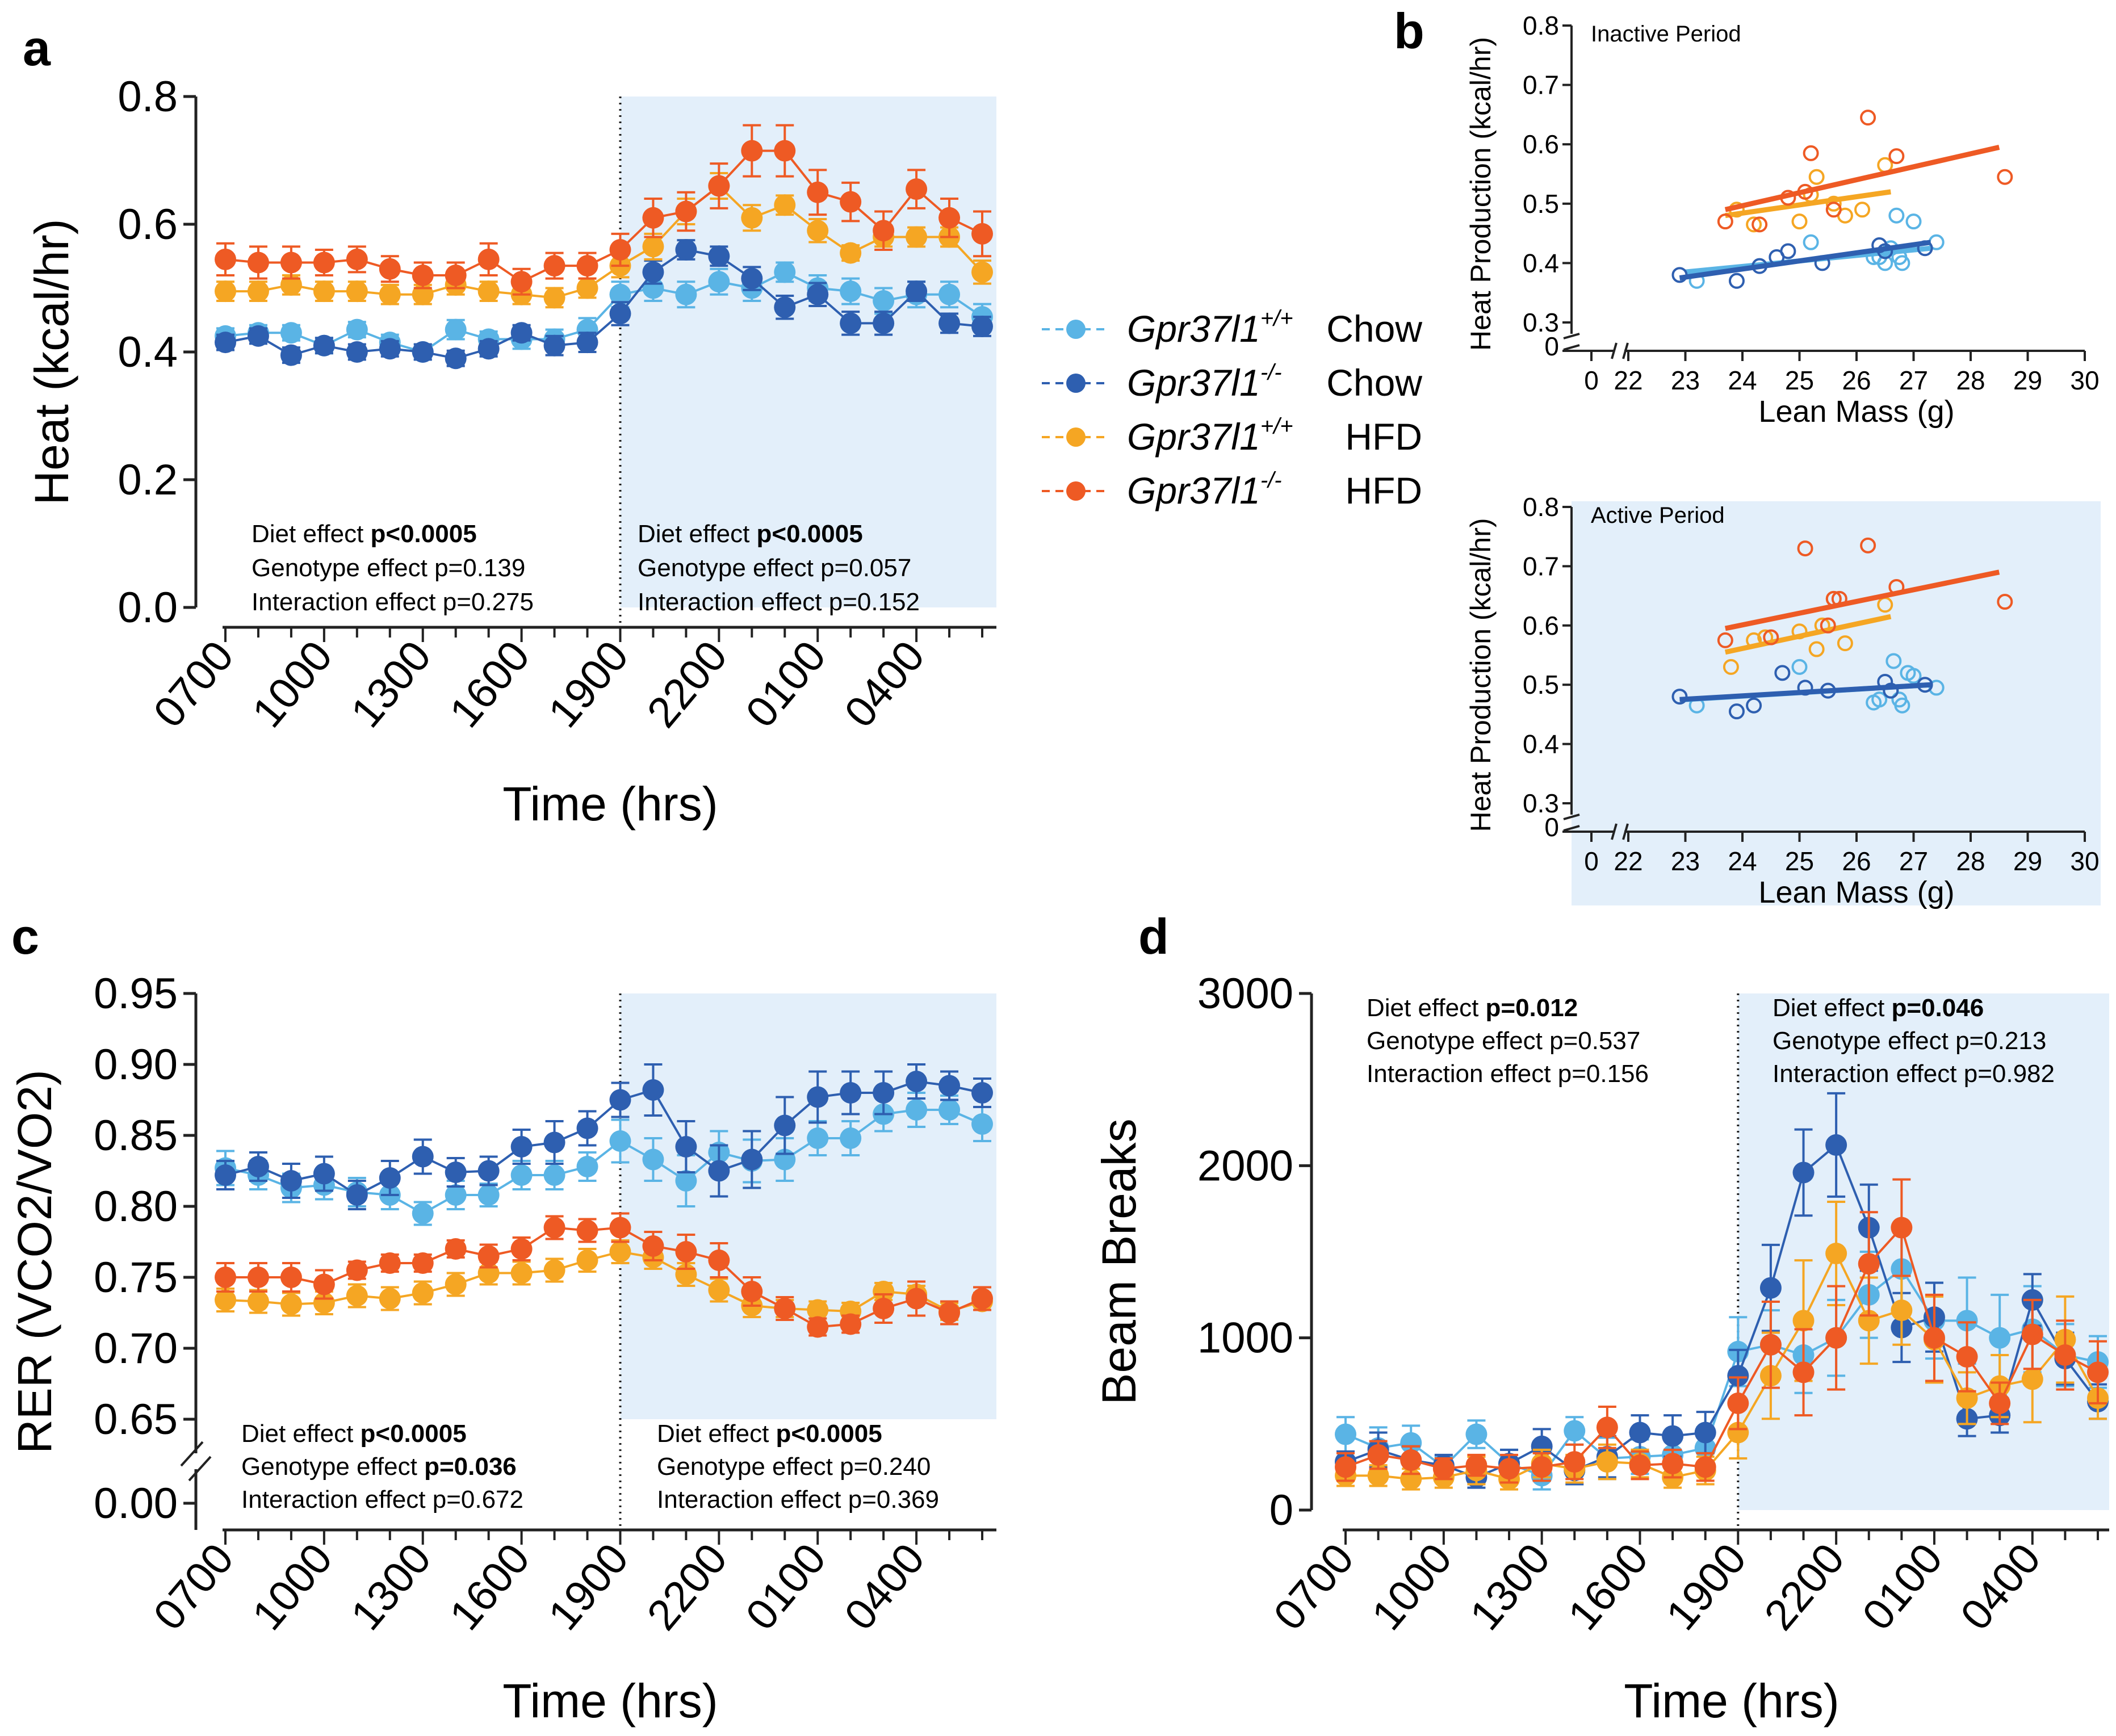 This screenshot has height=1736, width=2116. Describe the element at coordinates (1914, 1074) in the screenshot. I see `d-stat-line: Interaction effect p=0.982` at that location.